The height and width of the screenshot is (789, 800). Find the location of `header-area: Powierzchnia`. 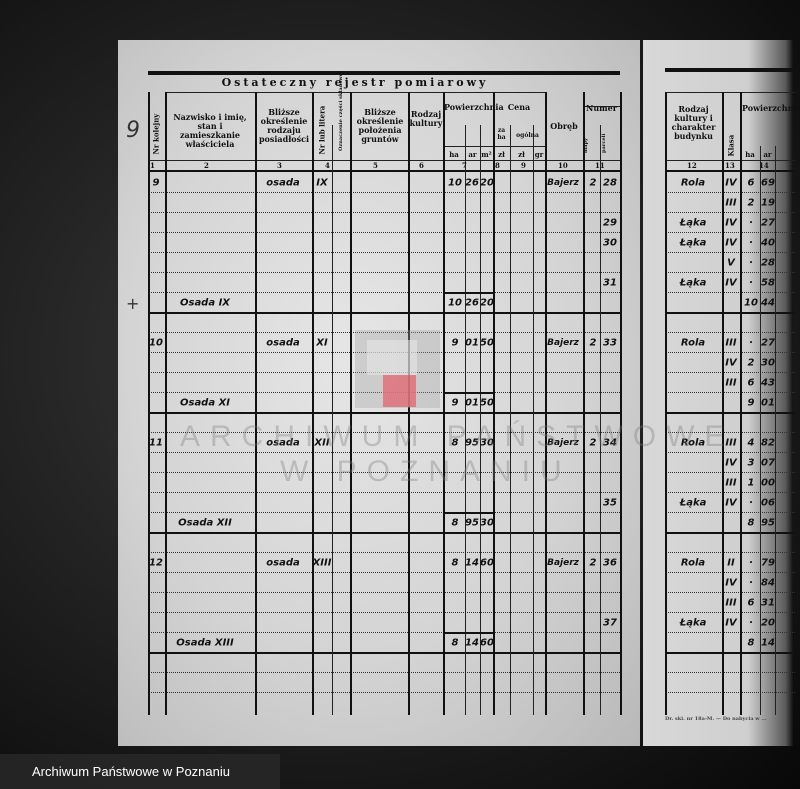

header-area: Powierzchnia is located at coordinates (474, 107).